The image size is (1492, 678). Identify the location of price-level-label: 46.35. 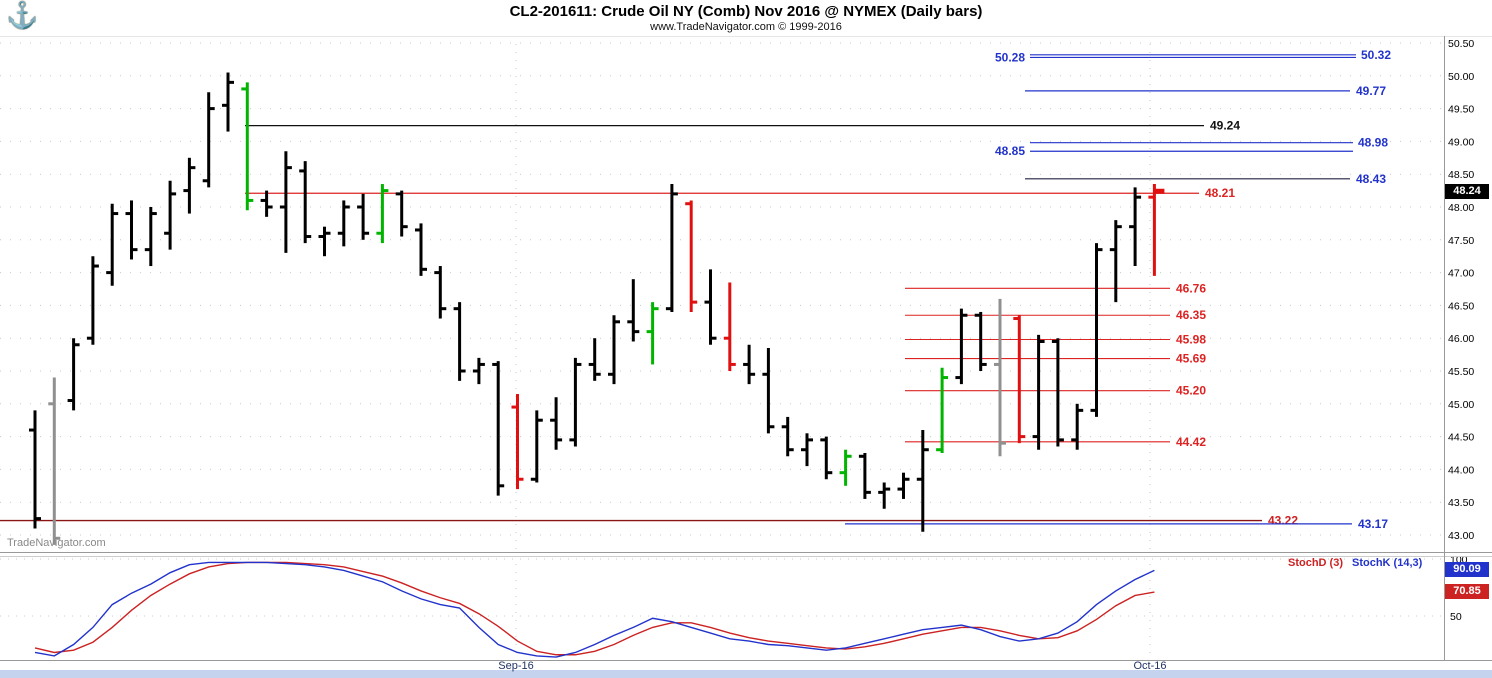
(1191, 315).